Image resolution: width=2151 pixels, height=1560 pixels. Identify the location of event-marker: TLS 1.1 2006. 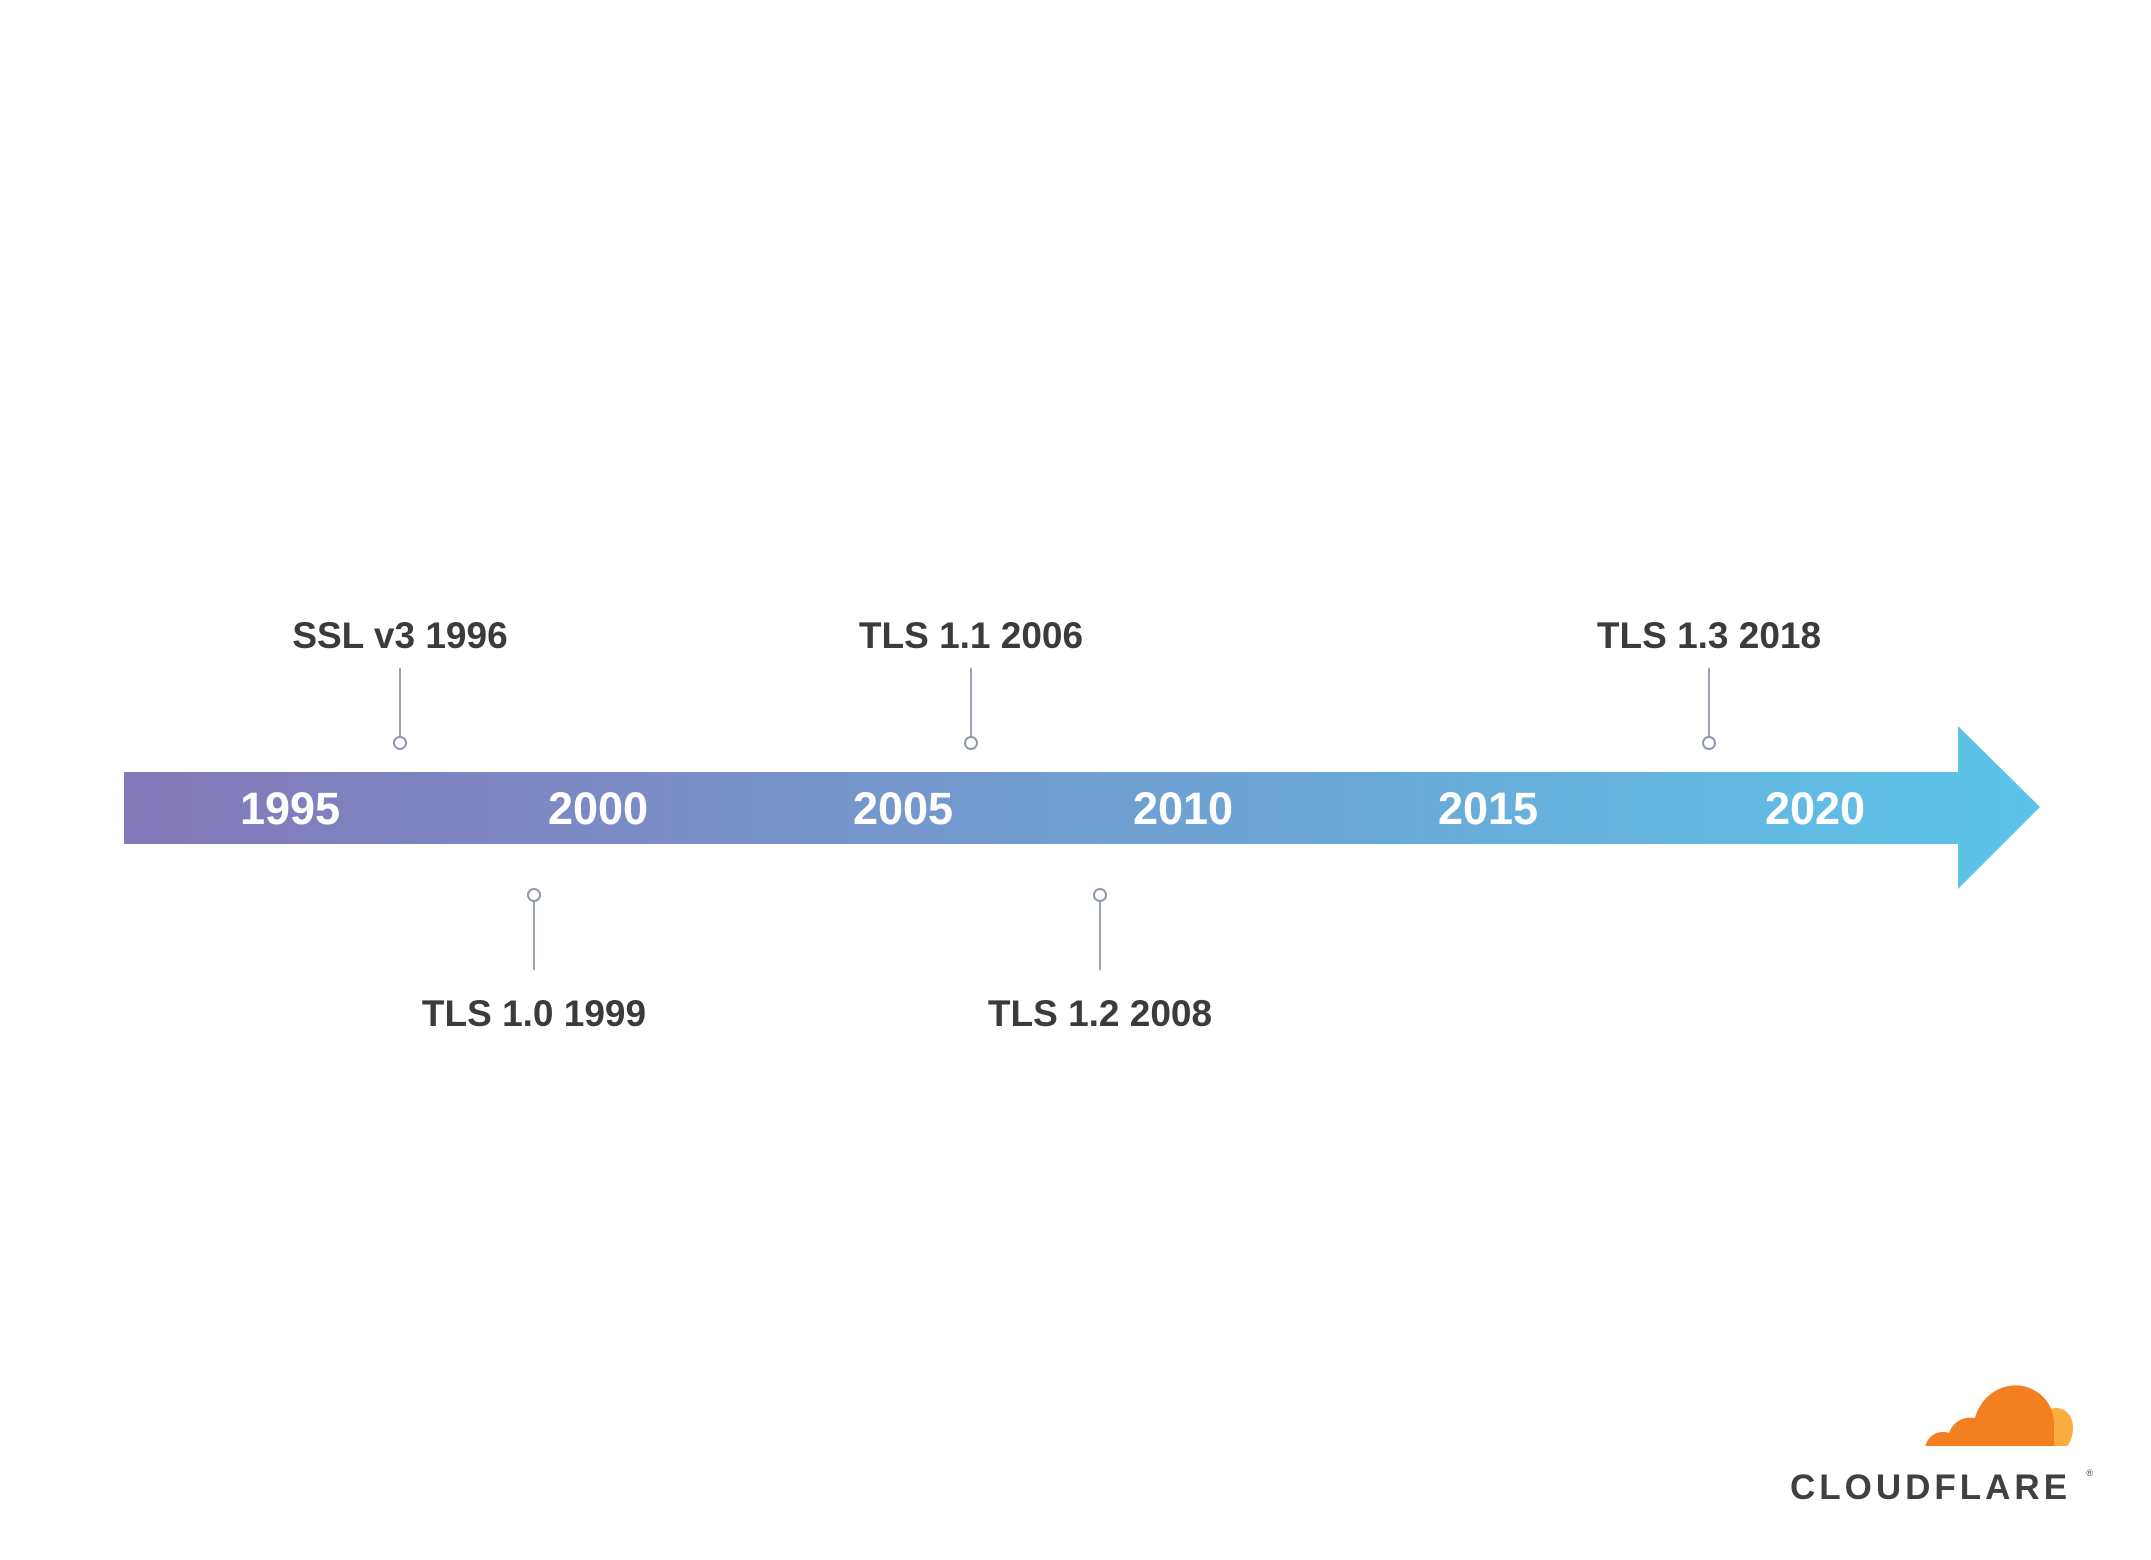
(971, 682).